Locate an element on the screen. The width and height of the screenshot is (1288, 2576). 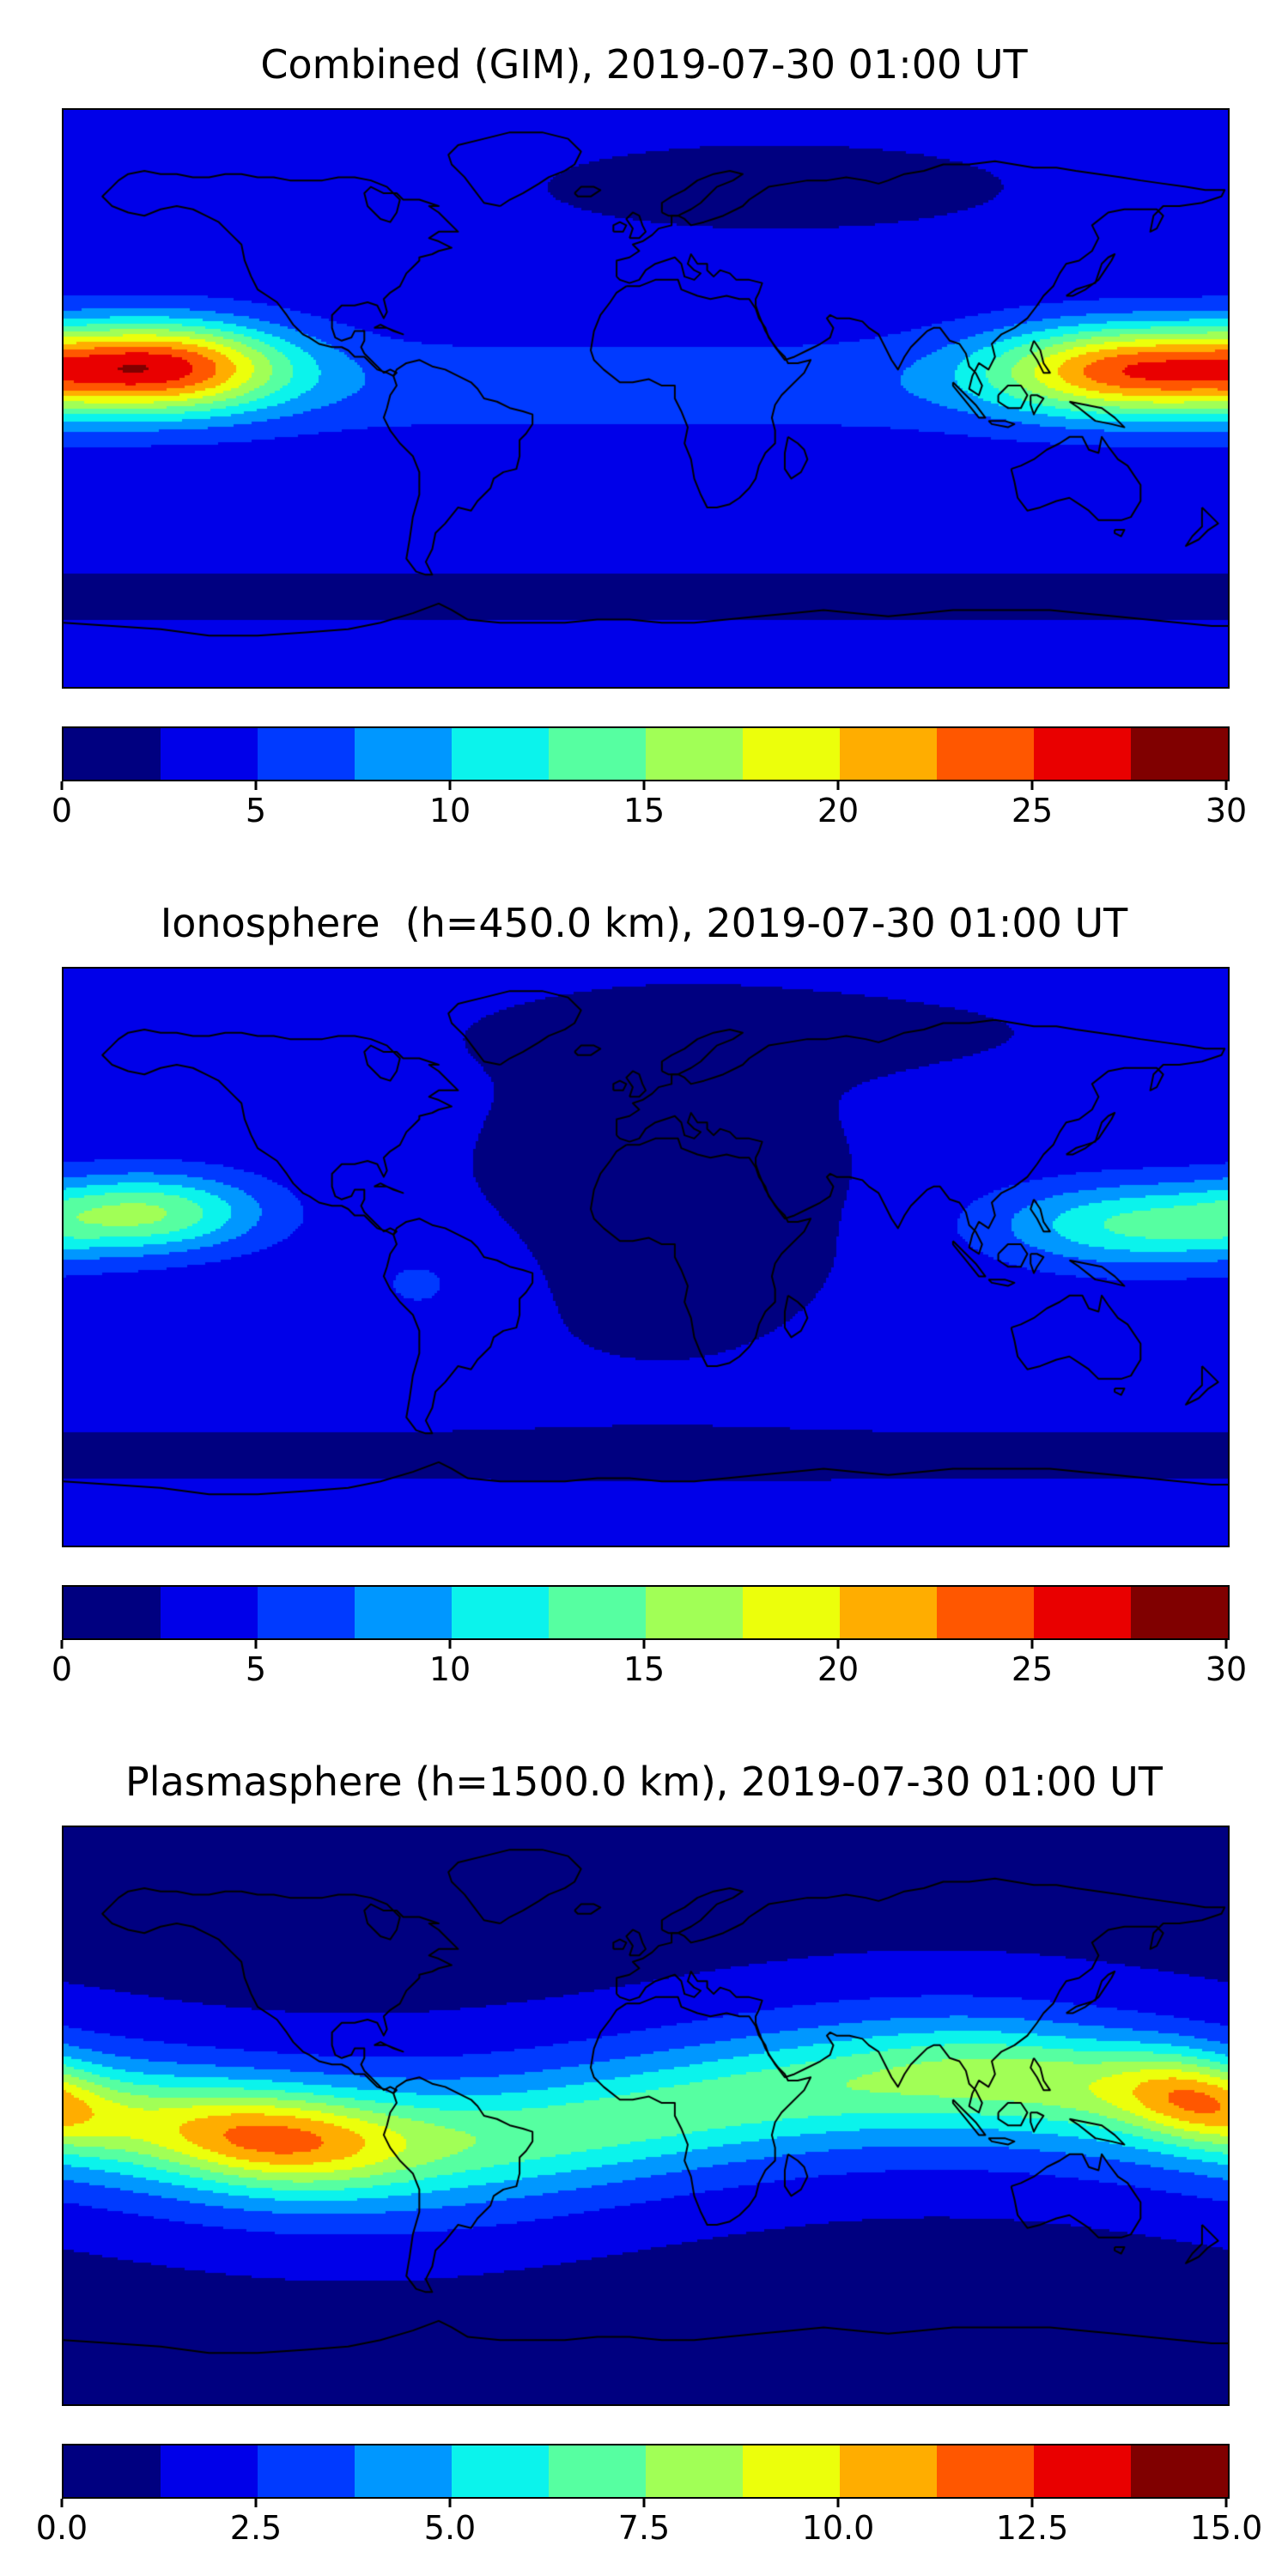
colorbar-combined is located at coordinates (646, 753).